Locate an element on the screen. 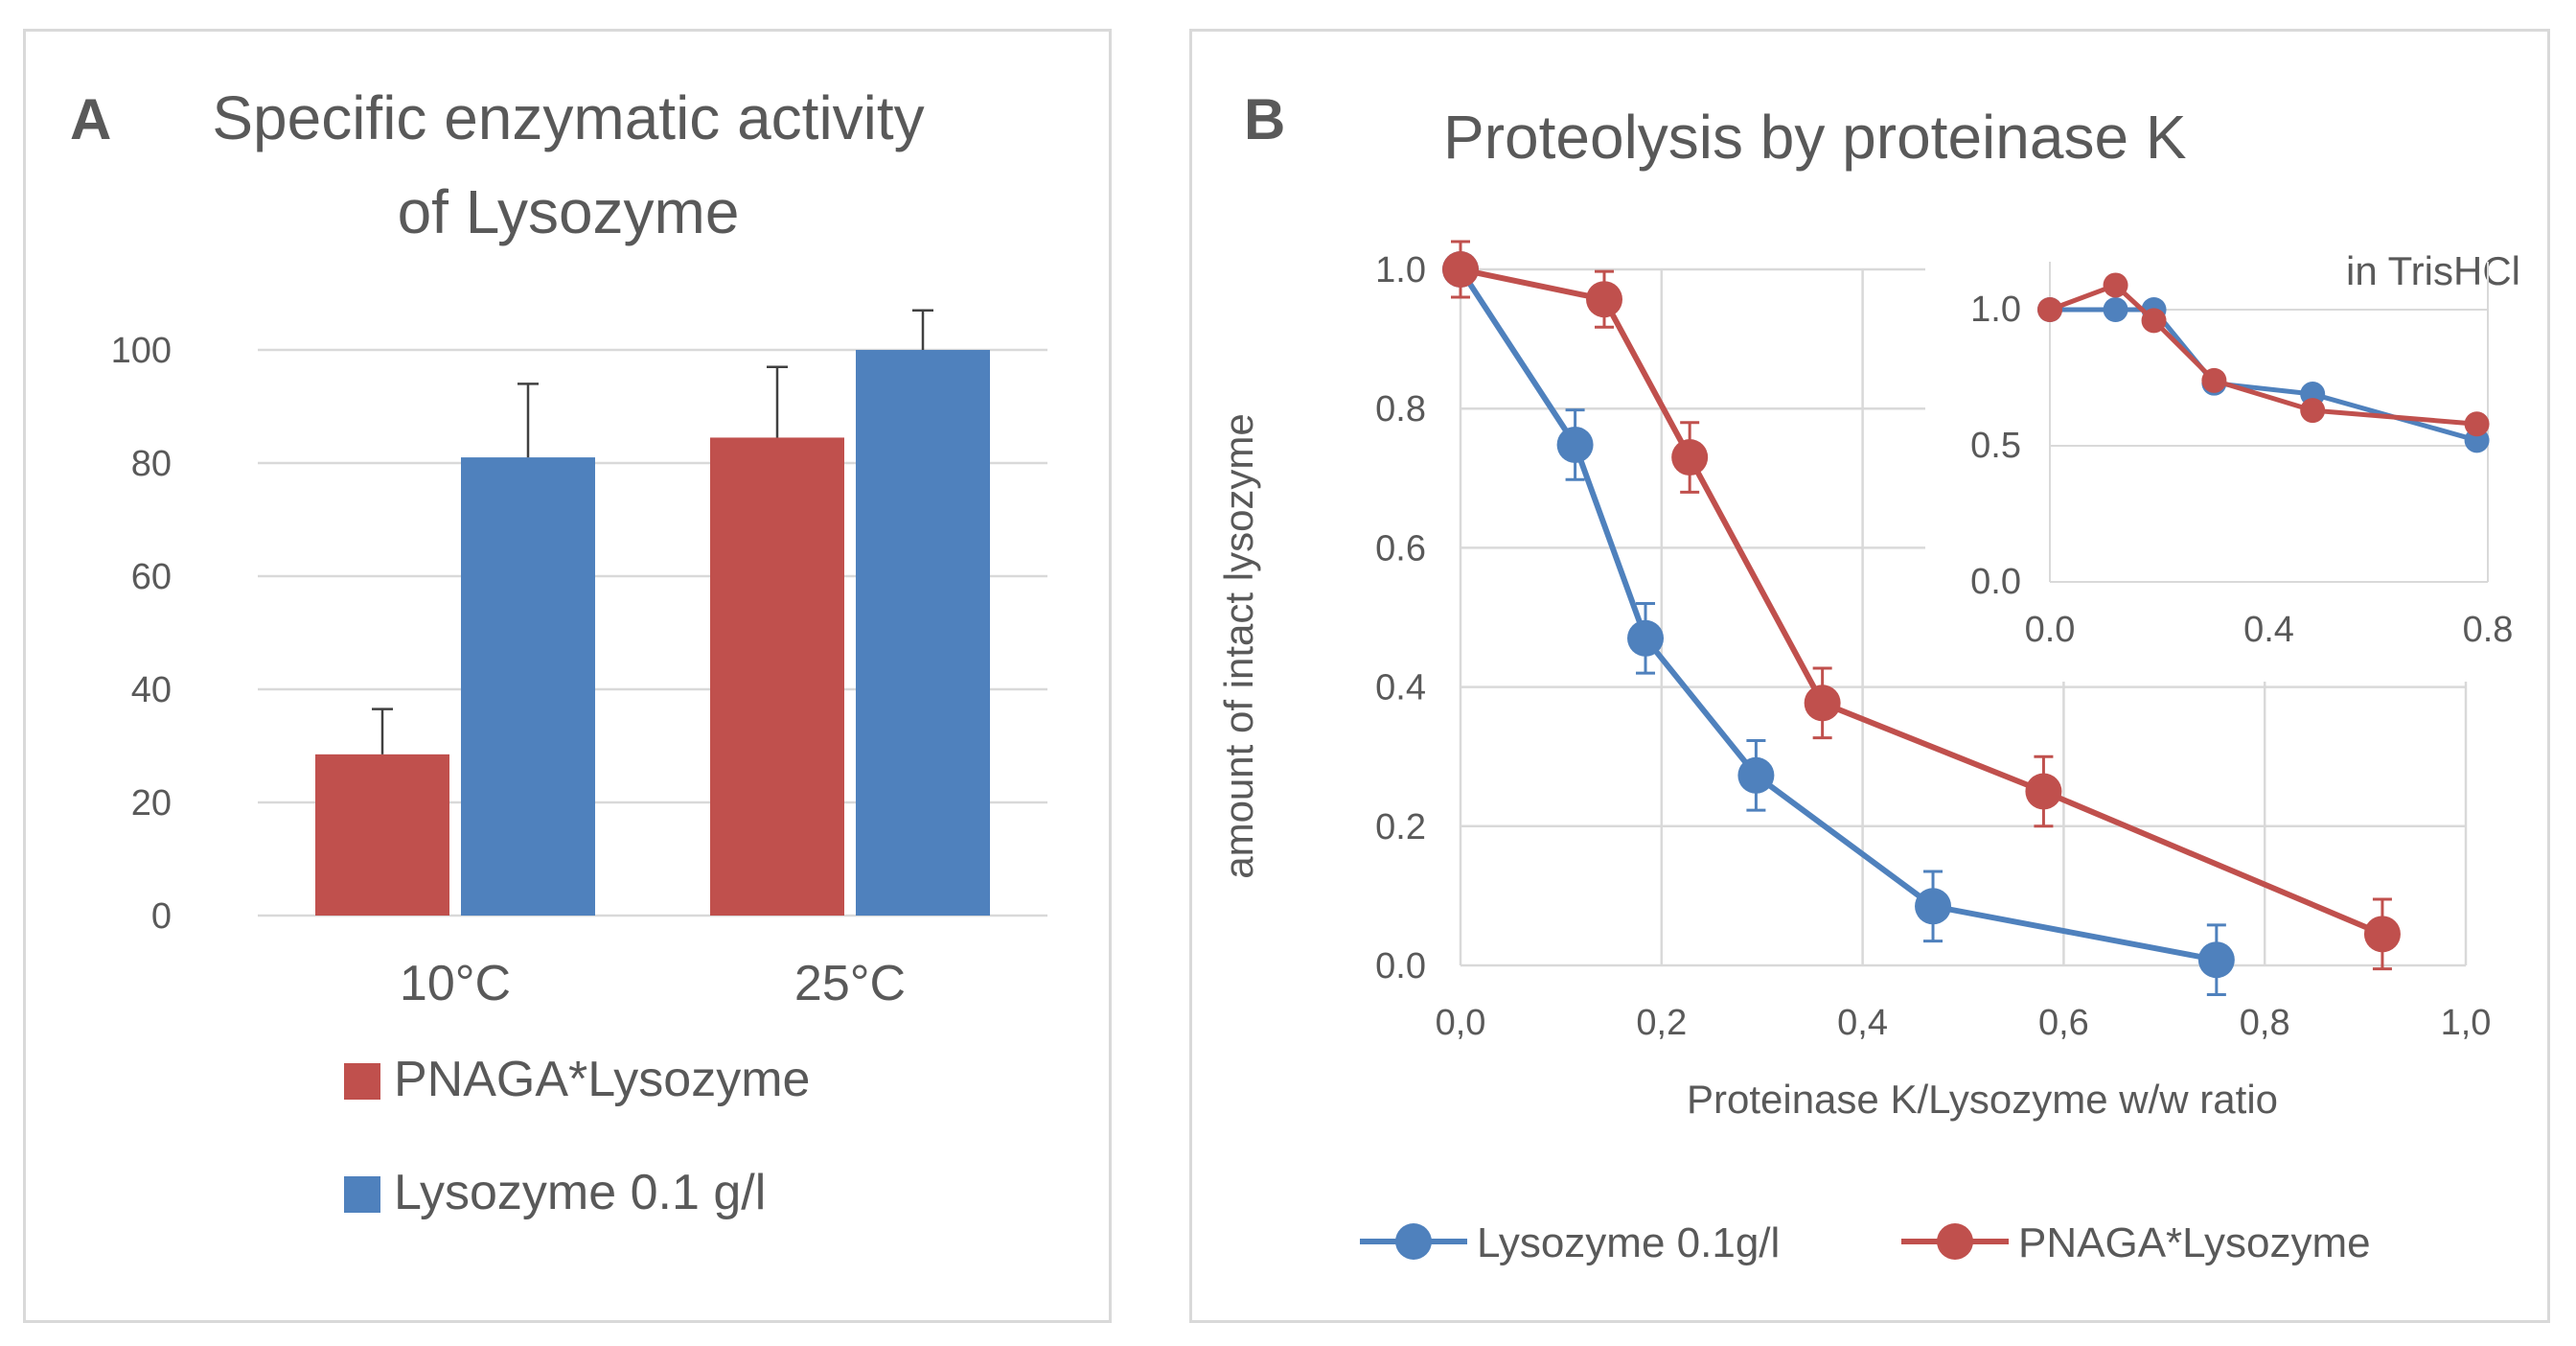 The height and width of the screenshot is (1346, 2576). inset-x-tick-label: 0.0 is located at coordinates (2050, 630).